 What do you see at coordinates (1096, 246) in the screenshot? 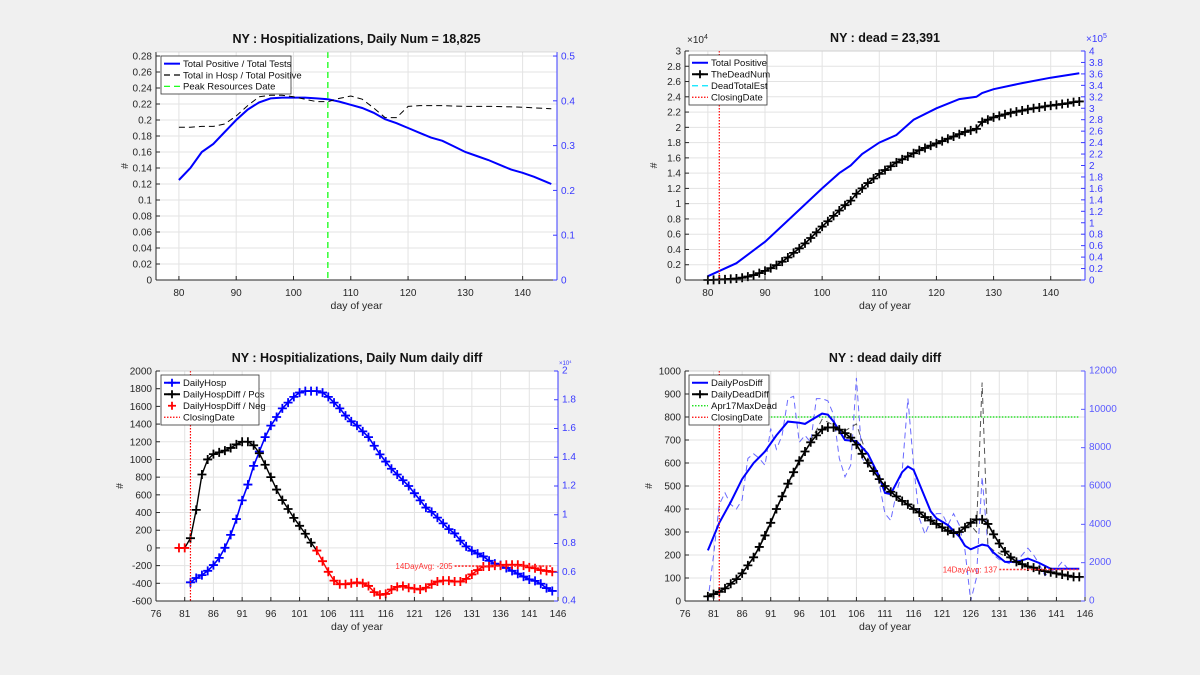
I see `y2-tick-label: 0.6` at bounding box center [1096, 246].